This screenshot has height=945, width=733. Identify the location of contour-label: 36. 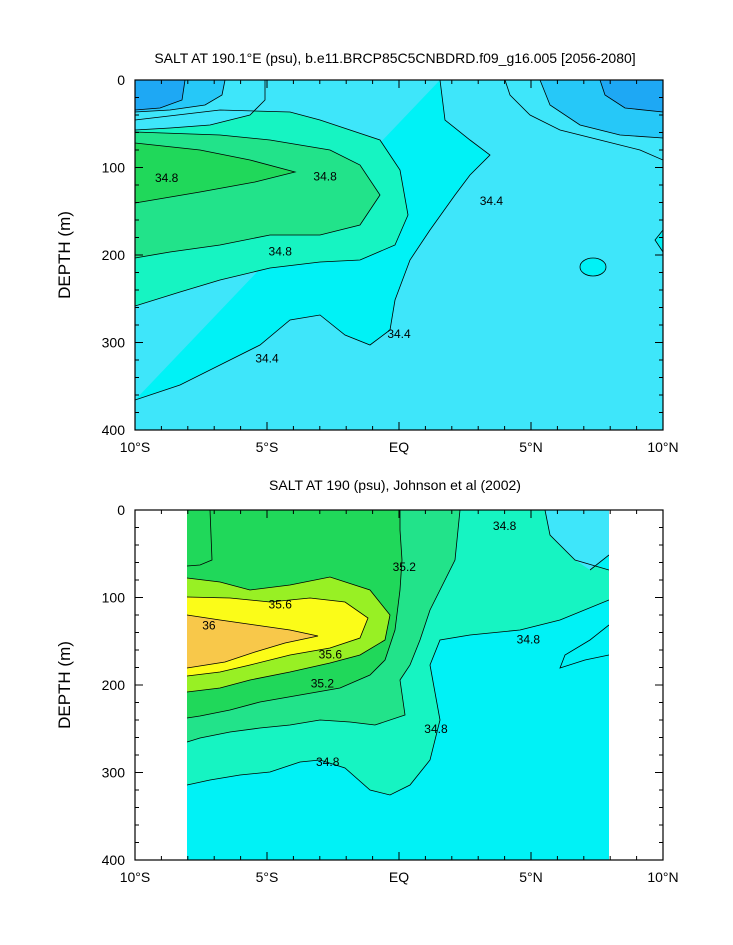
(209, 626).